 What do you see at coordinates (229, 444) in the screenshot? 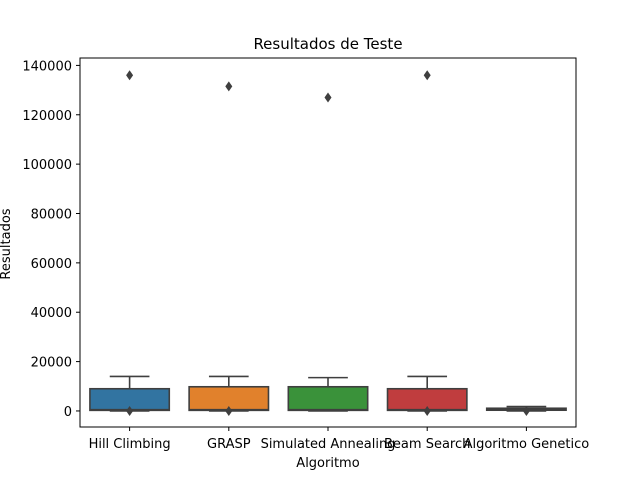
I see `x-tick-label: GRASP` at bounding box center [229, 444].